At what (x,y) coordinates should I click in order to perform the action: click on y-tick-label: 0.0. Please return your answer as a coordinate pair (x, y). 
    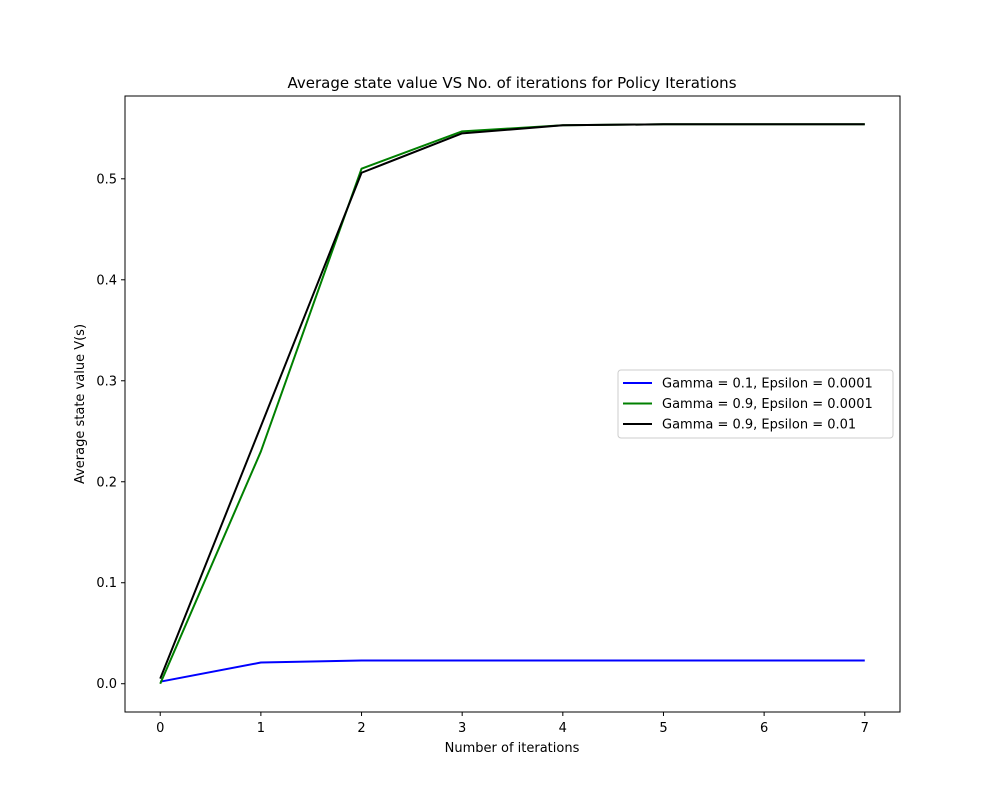
    Looking at the image, I should click on (106, 684).